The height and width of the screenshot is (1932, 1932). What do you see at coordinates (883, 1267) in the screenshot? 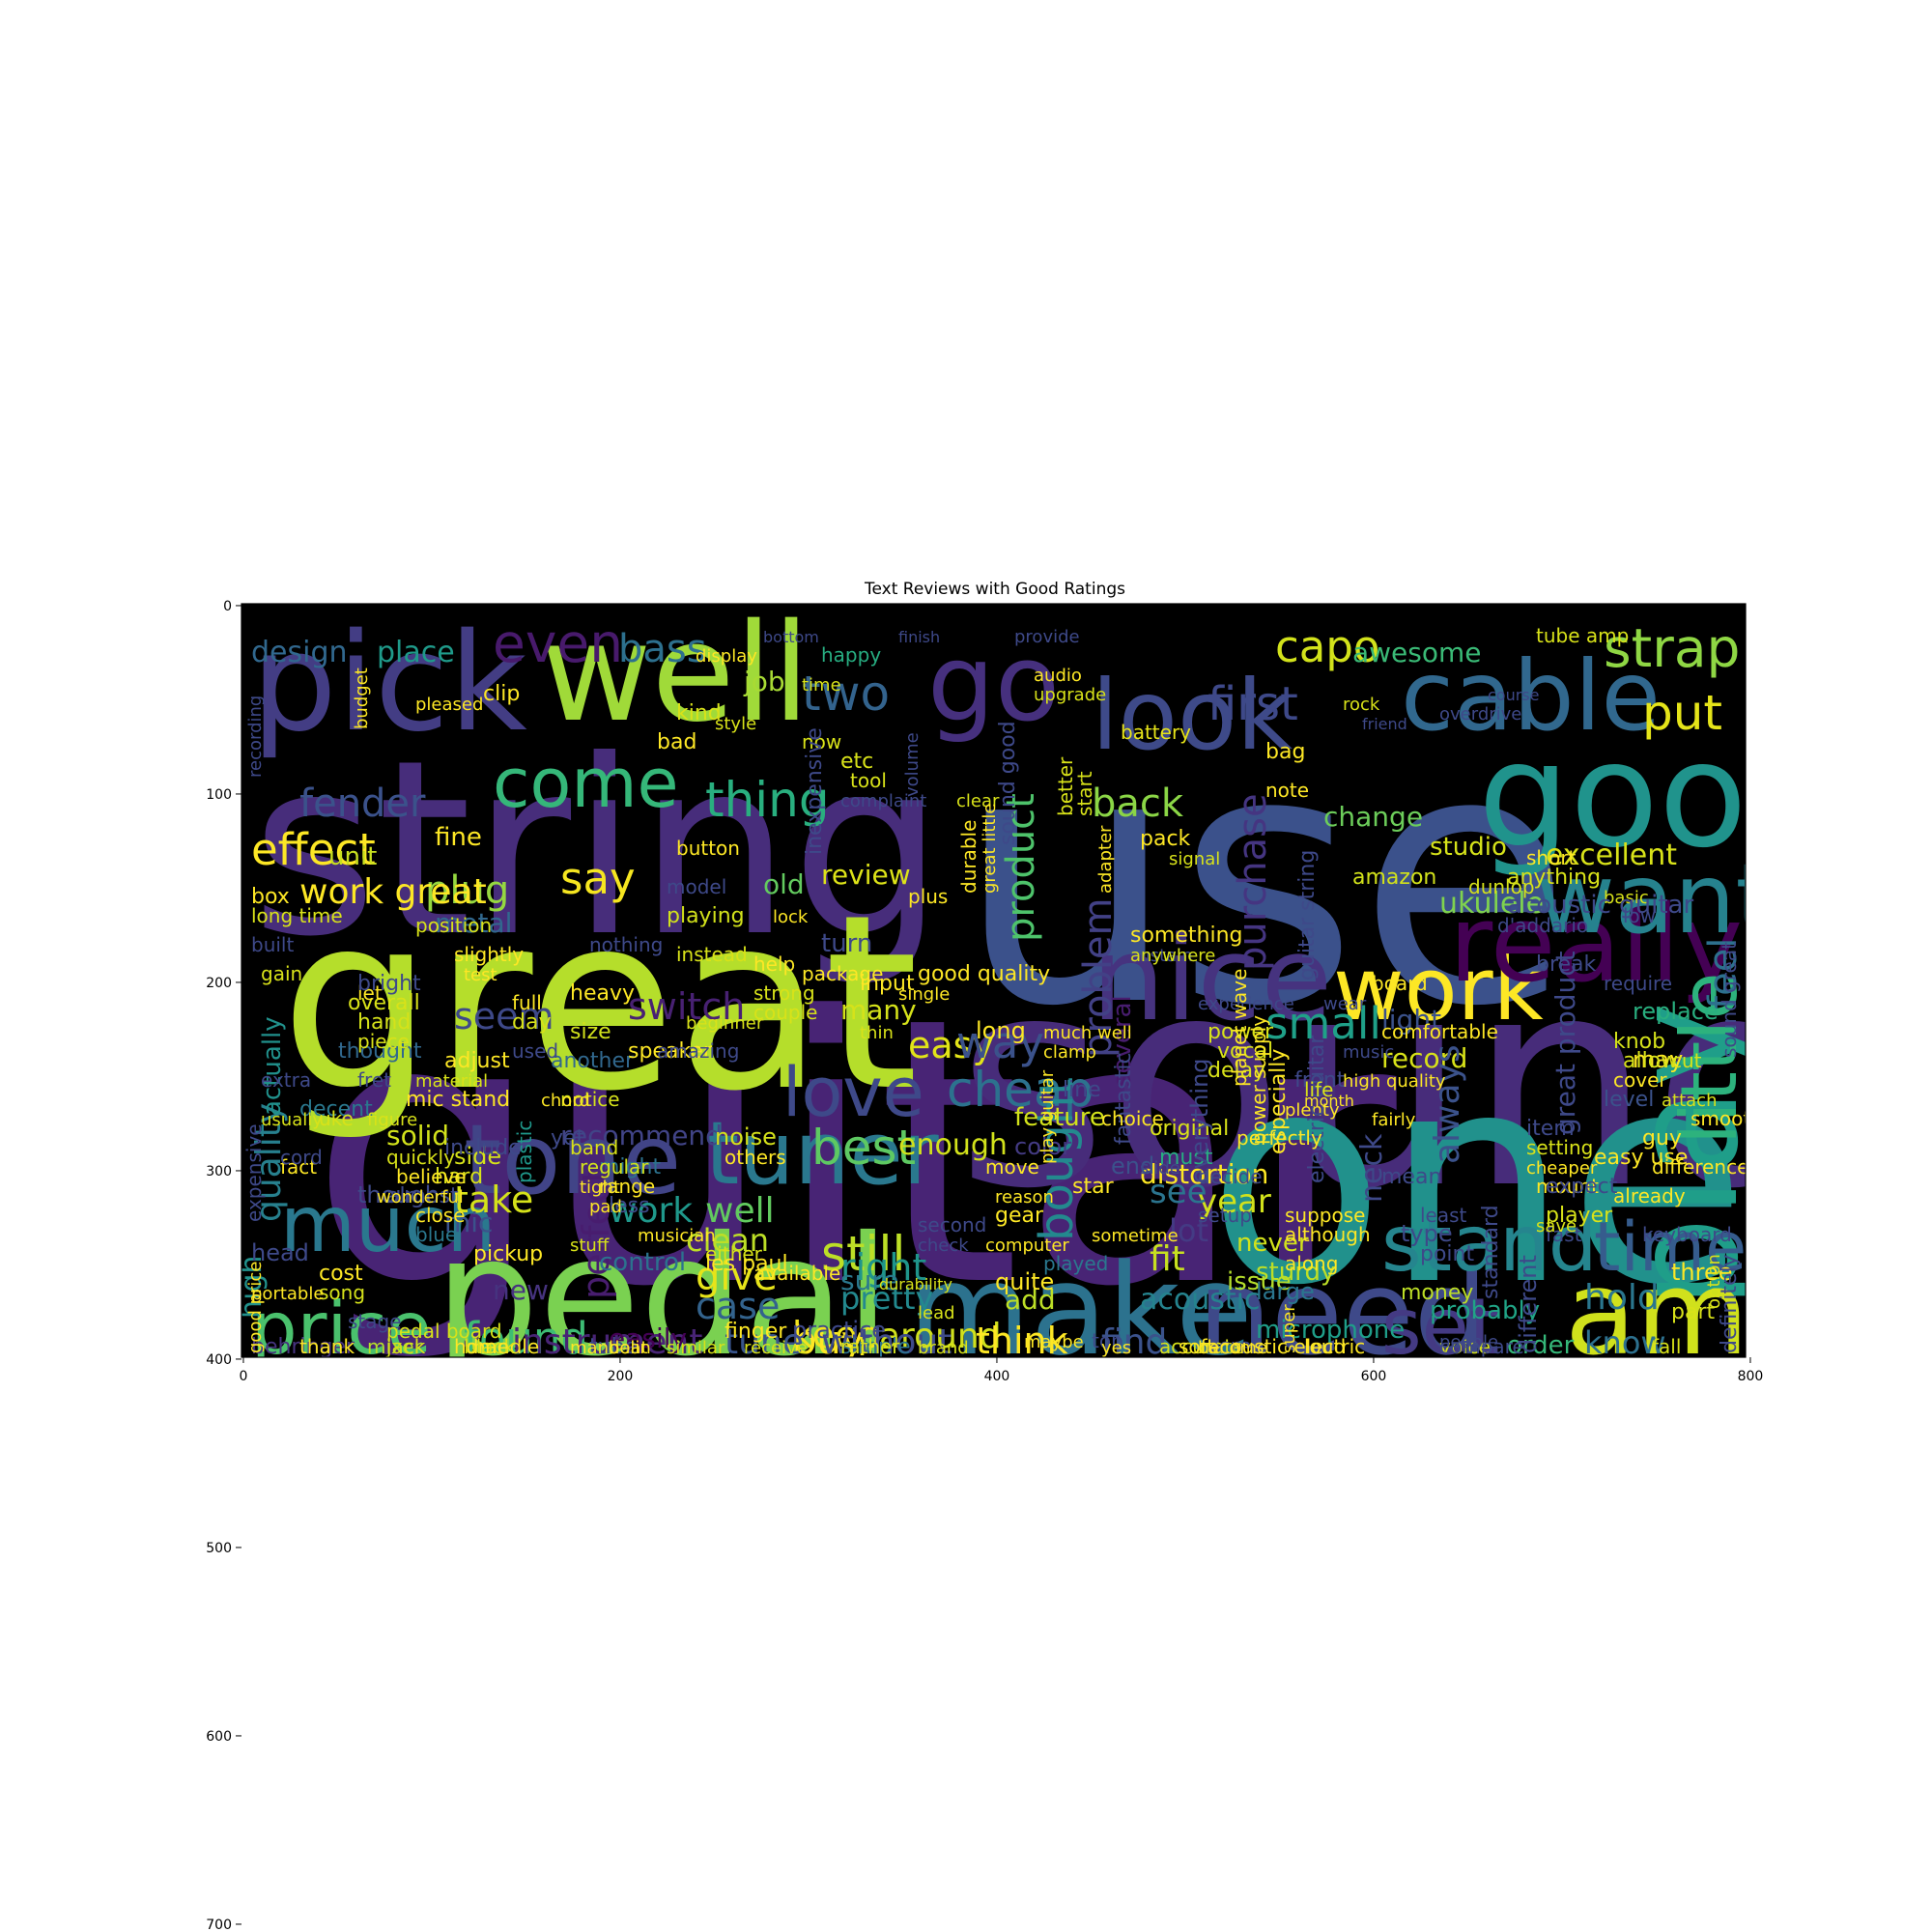
I see `cloud-word: right` at bounding box center [883, 1267].